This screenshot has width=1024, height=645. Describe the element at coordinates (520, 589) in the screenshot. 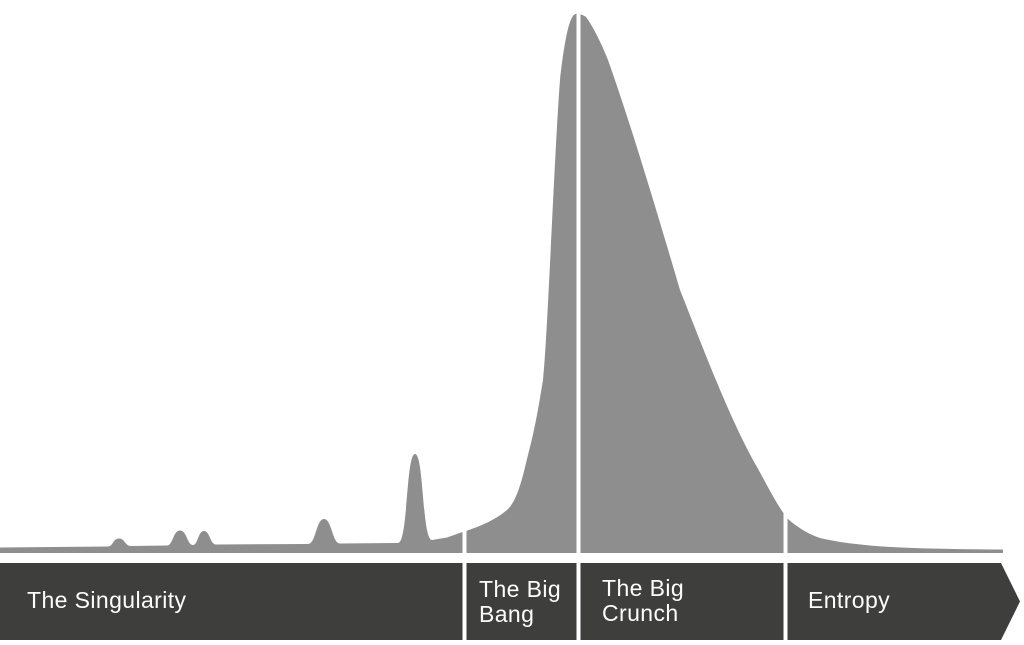

I see `label-the-big-bang-line1: The Big` at that location.